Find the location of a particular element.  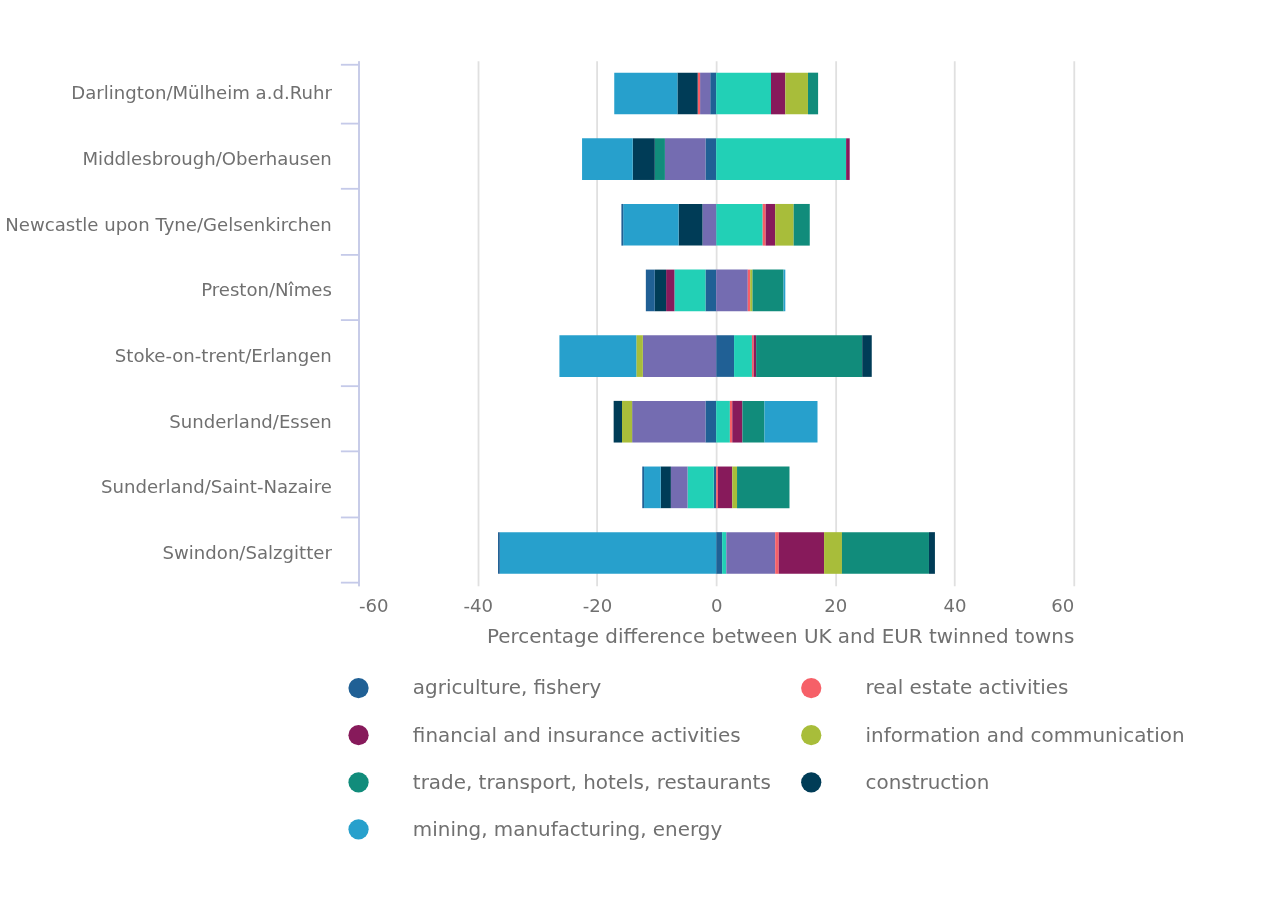

y-tick-label: Newcastle upon Tyne/Gelsenkirchen is located at coordinates (168, 224).